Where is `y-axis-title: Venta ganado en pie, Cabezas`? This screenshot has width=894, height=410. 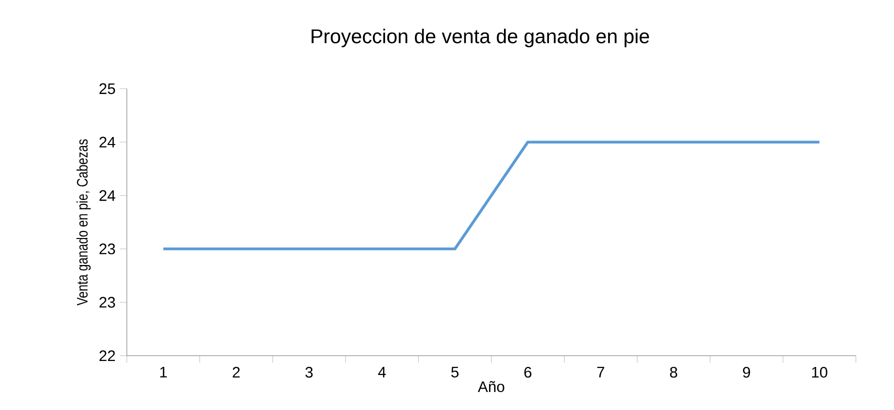
y-axis-title: Venta ganado en pie, Cabezas is located at coordinates (83, 222).